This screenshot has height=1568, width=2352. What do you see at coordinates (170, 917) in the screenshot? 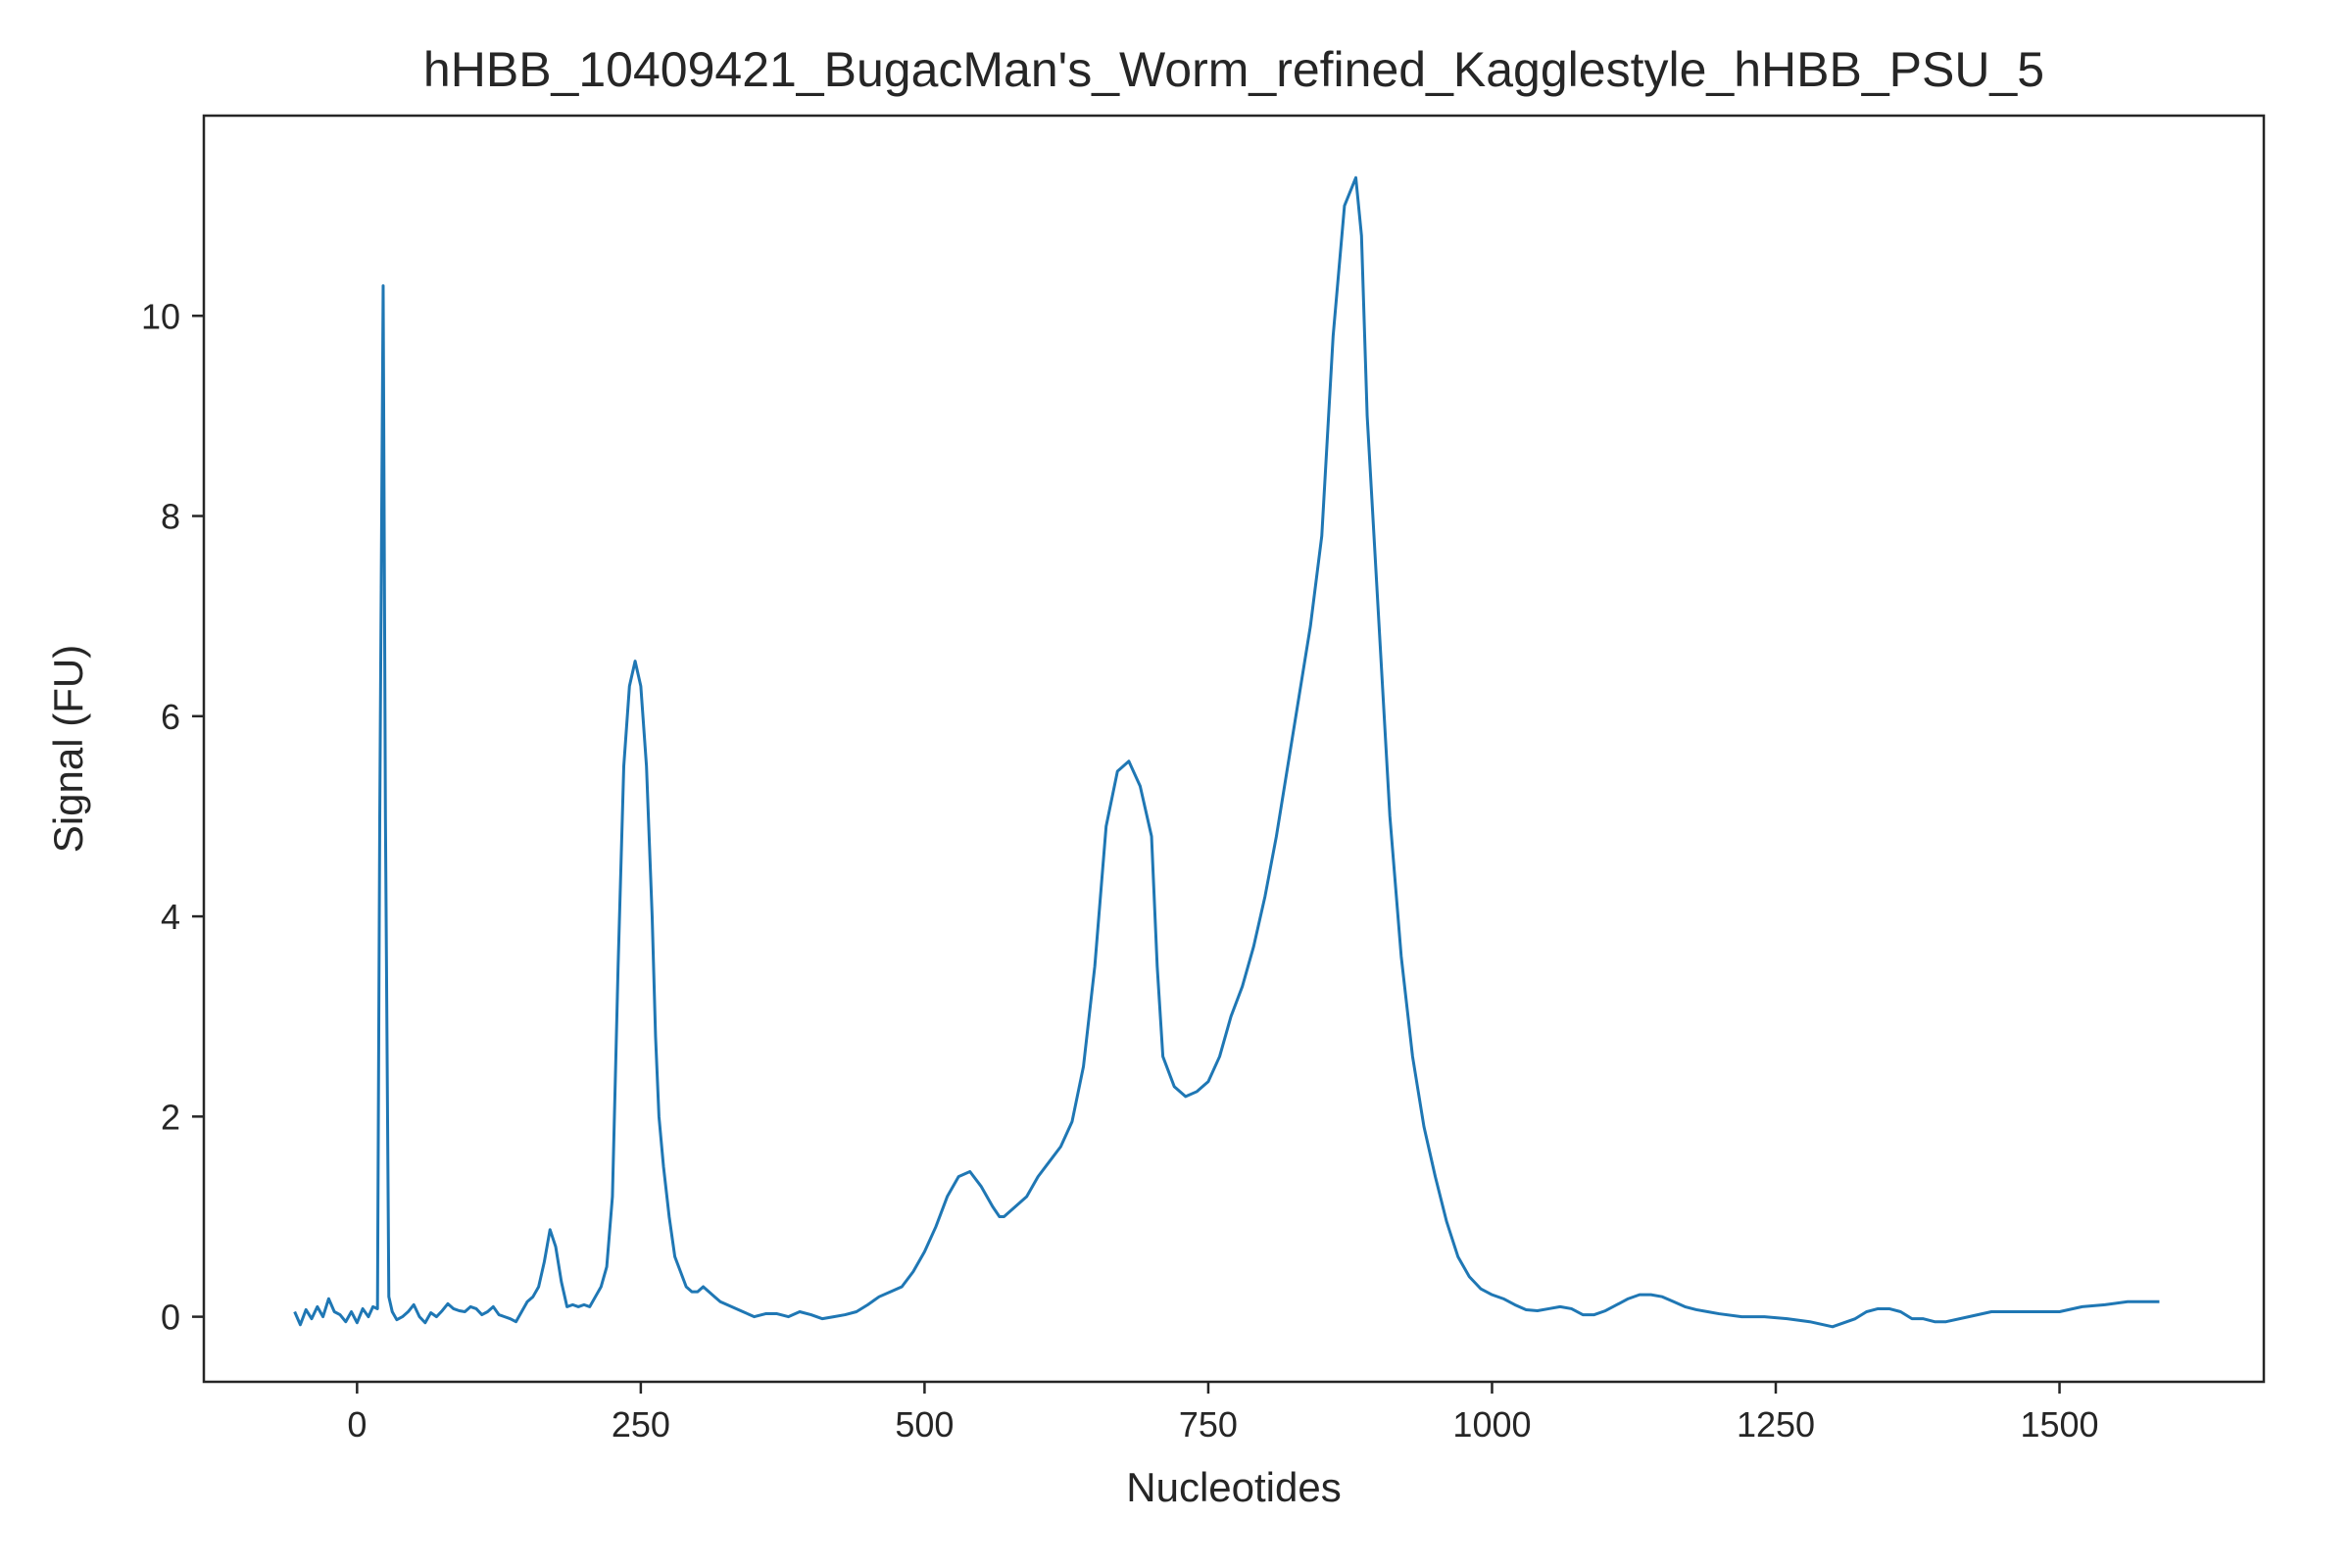
I see `y-tick-label: 4` at bounding box center [170, 917].